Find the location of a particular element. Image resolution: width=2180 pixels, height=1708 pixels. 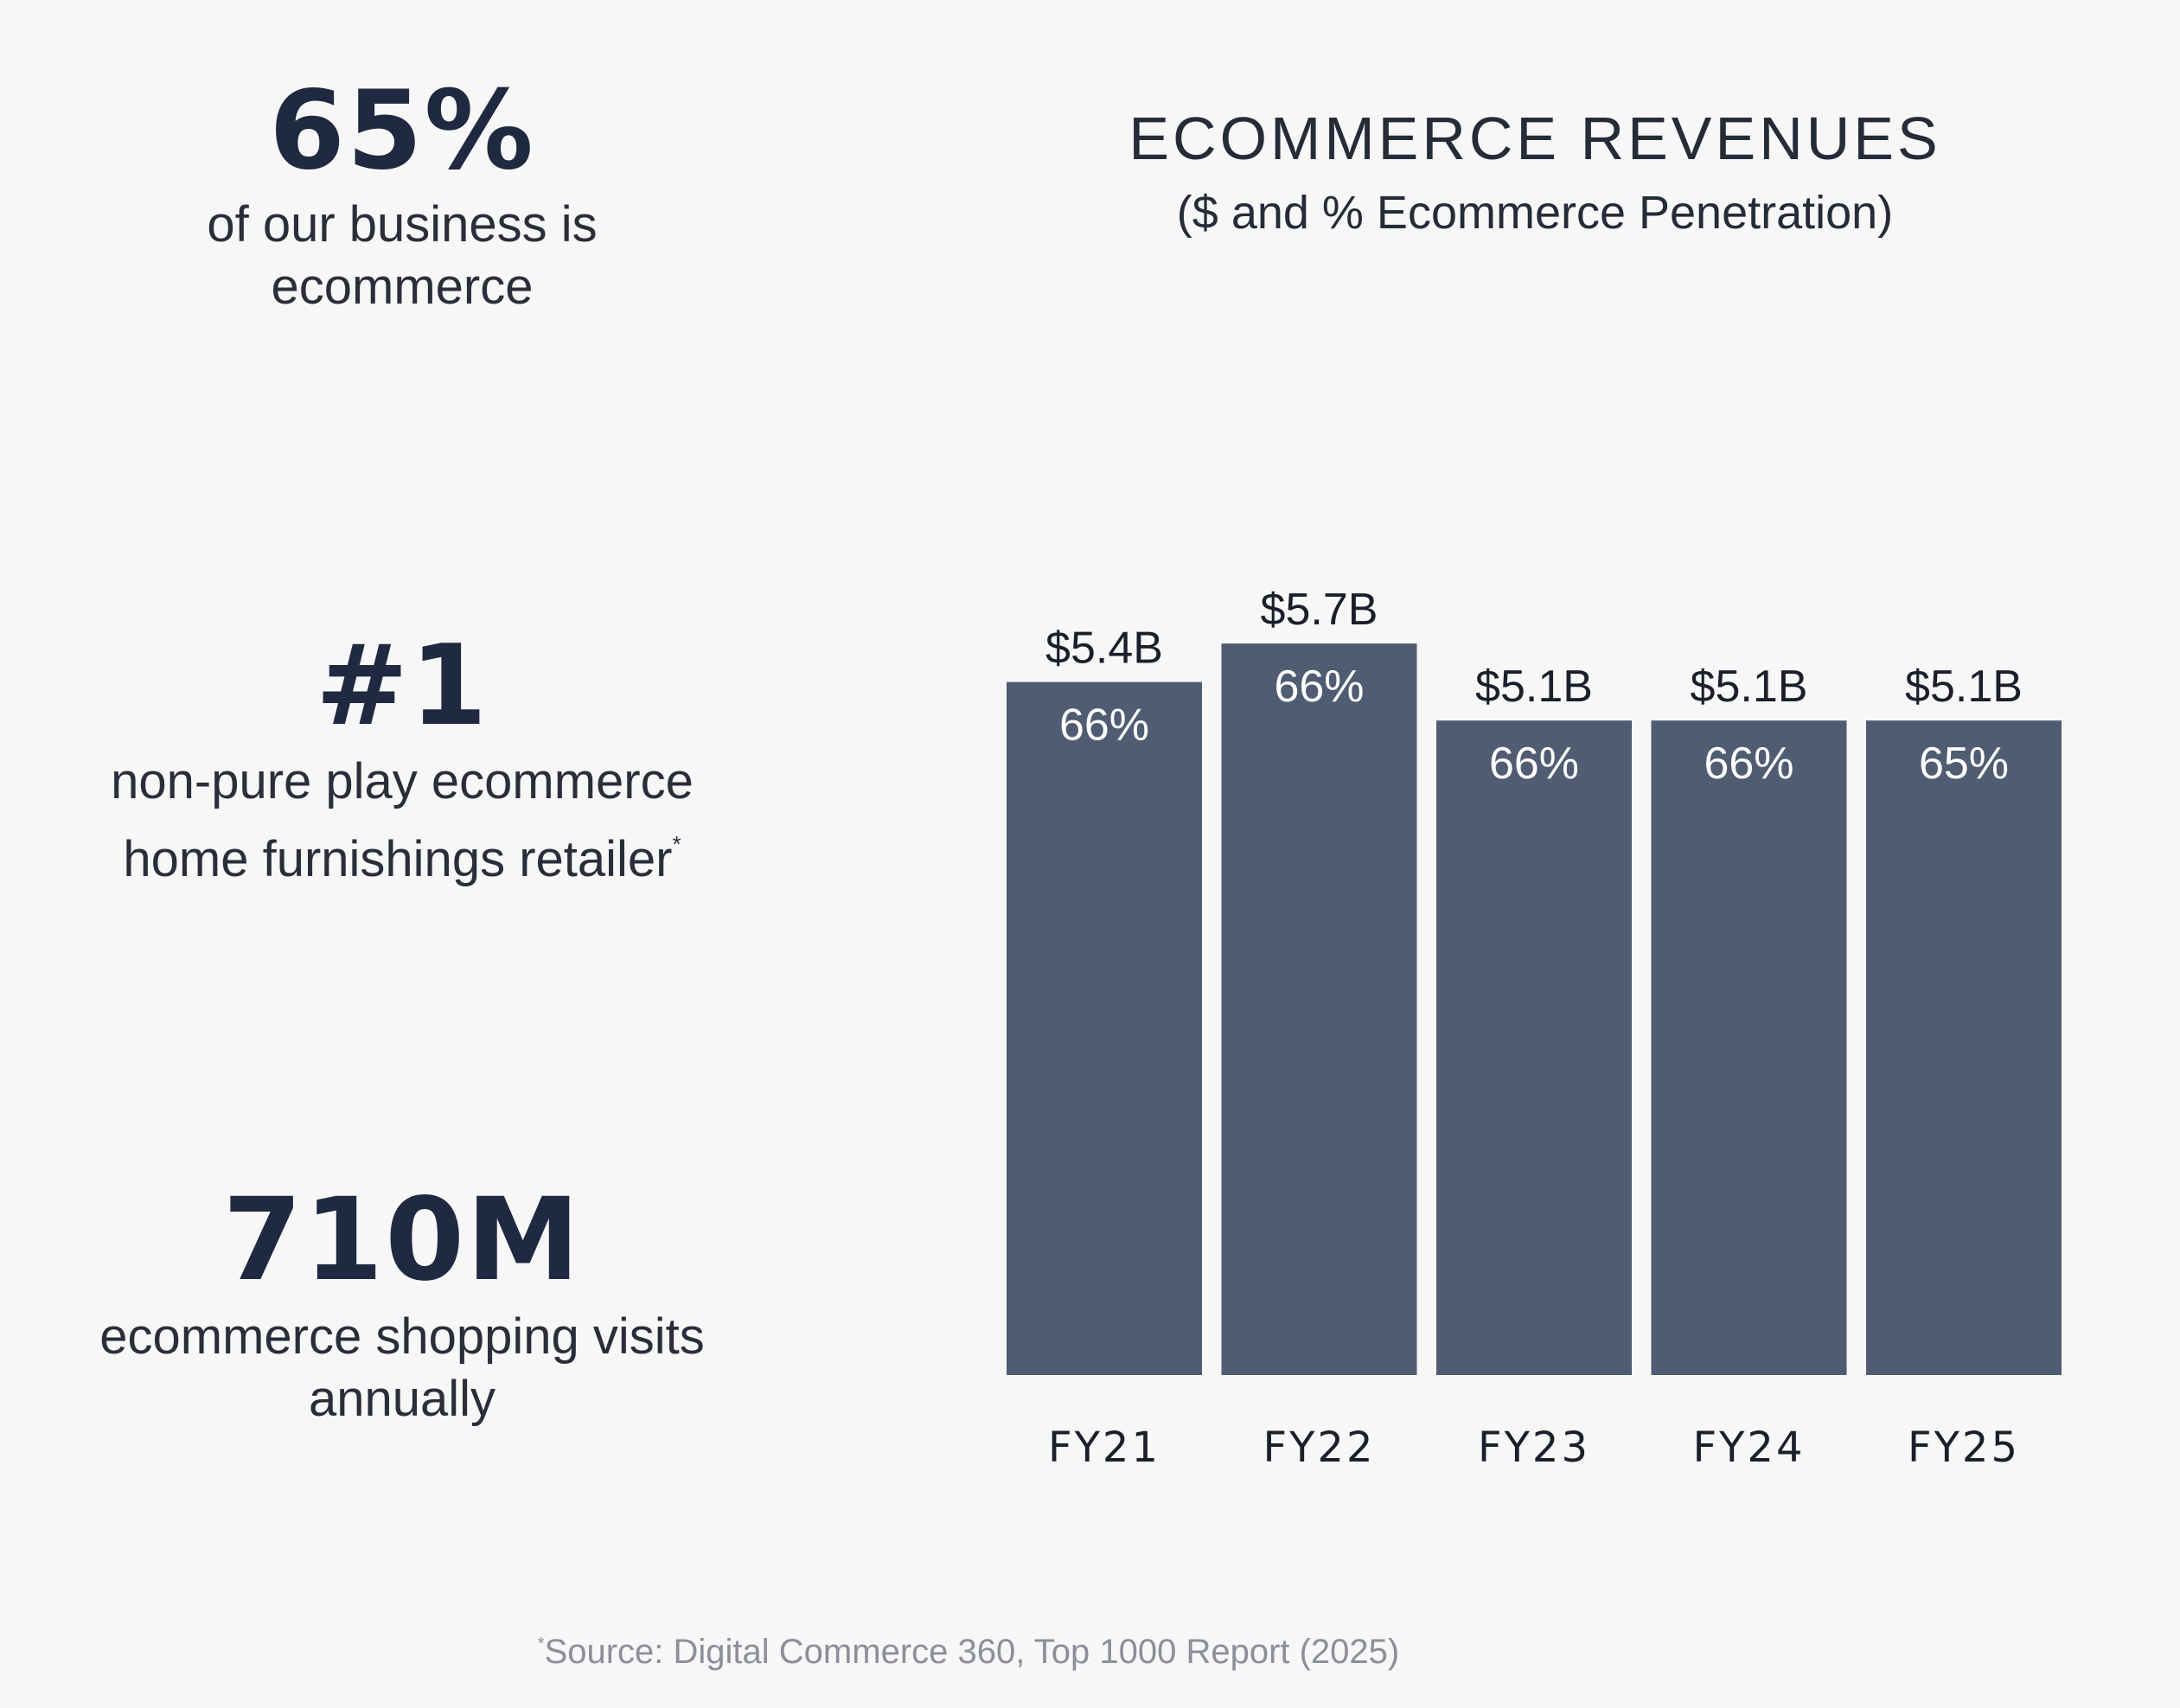

stat-ecommerce-share: 65% of our business is ecommerce is located at coordinates (402, 197).